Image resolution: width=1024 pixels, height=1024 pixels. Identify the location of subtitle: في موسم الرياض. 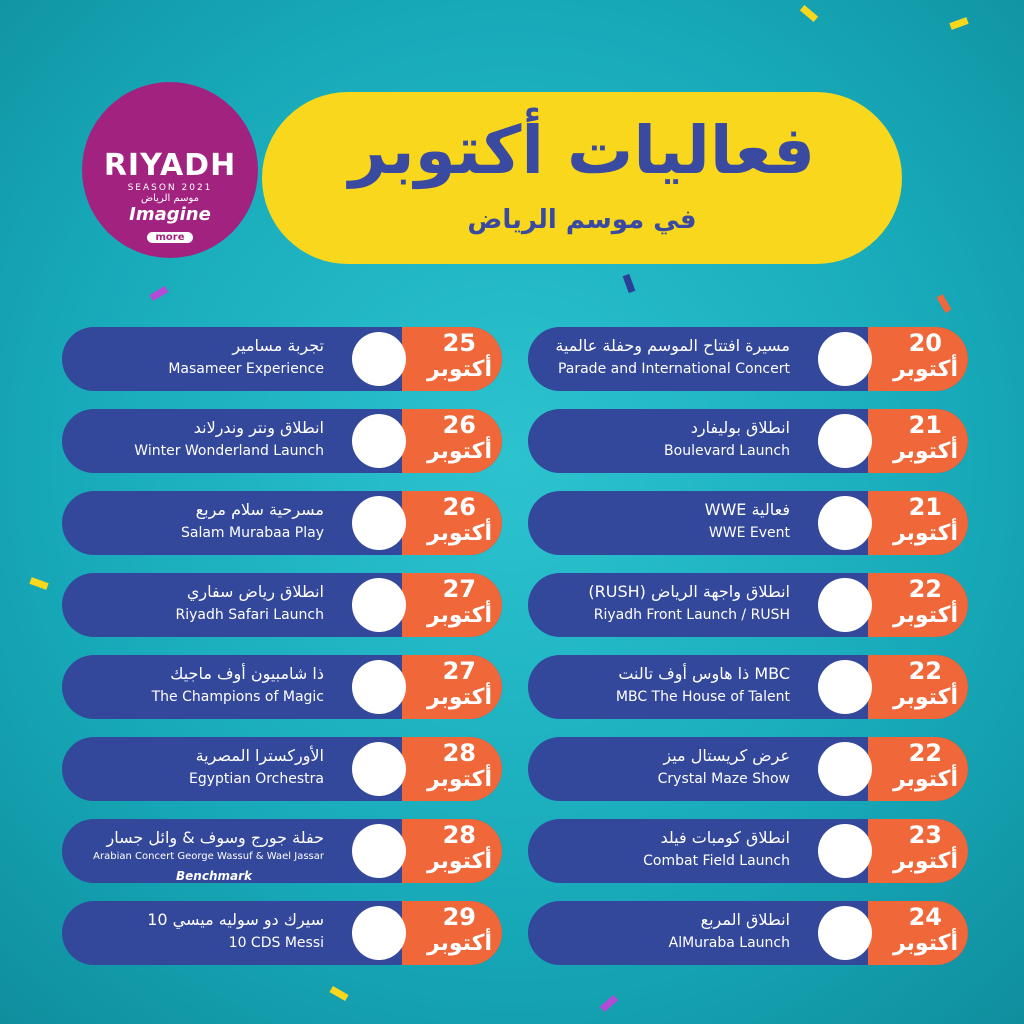
(582, 220).